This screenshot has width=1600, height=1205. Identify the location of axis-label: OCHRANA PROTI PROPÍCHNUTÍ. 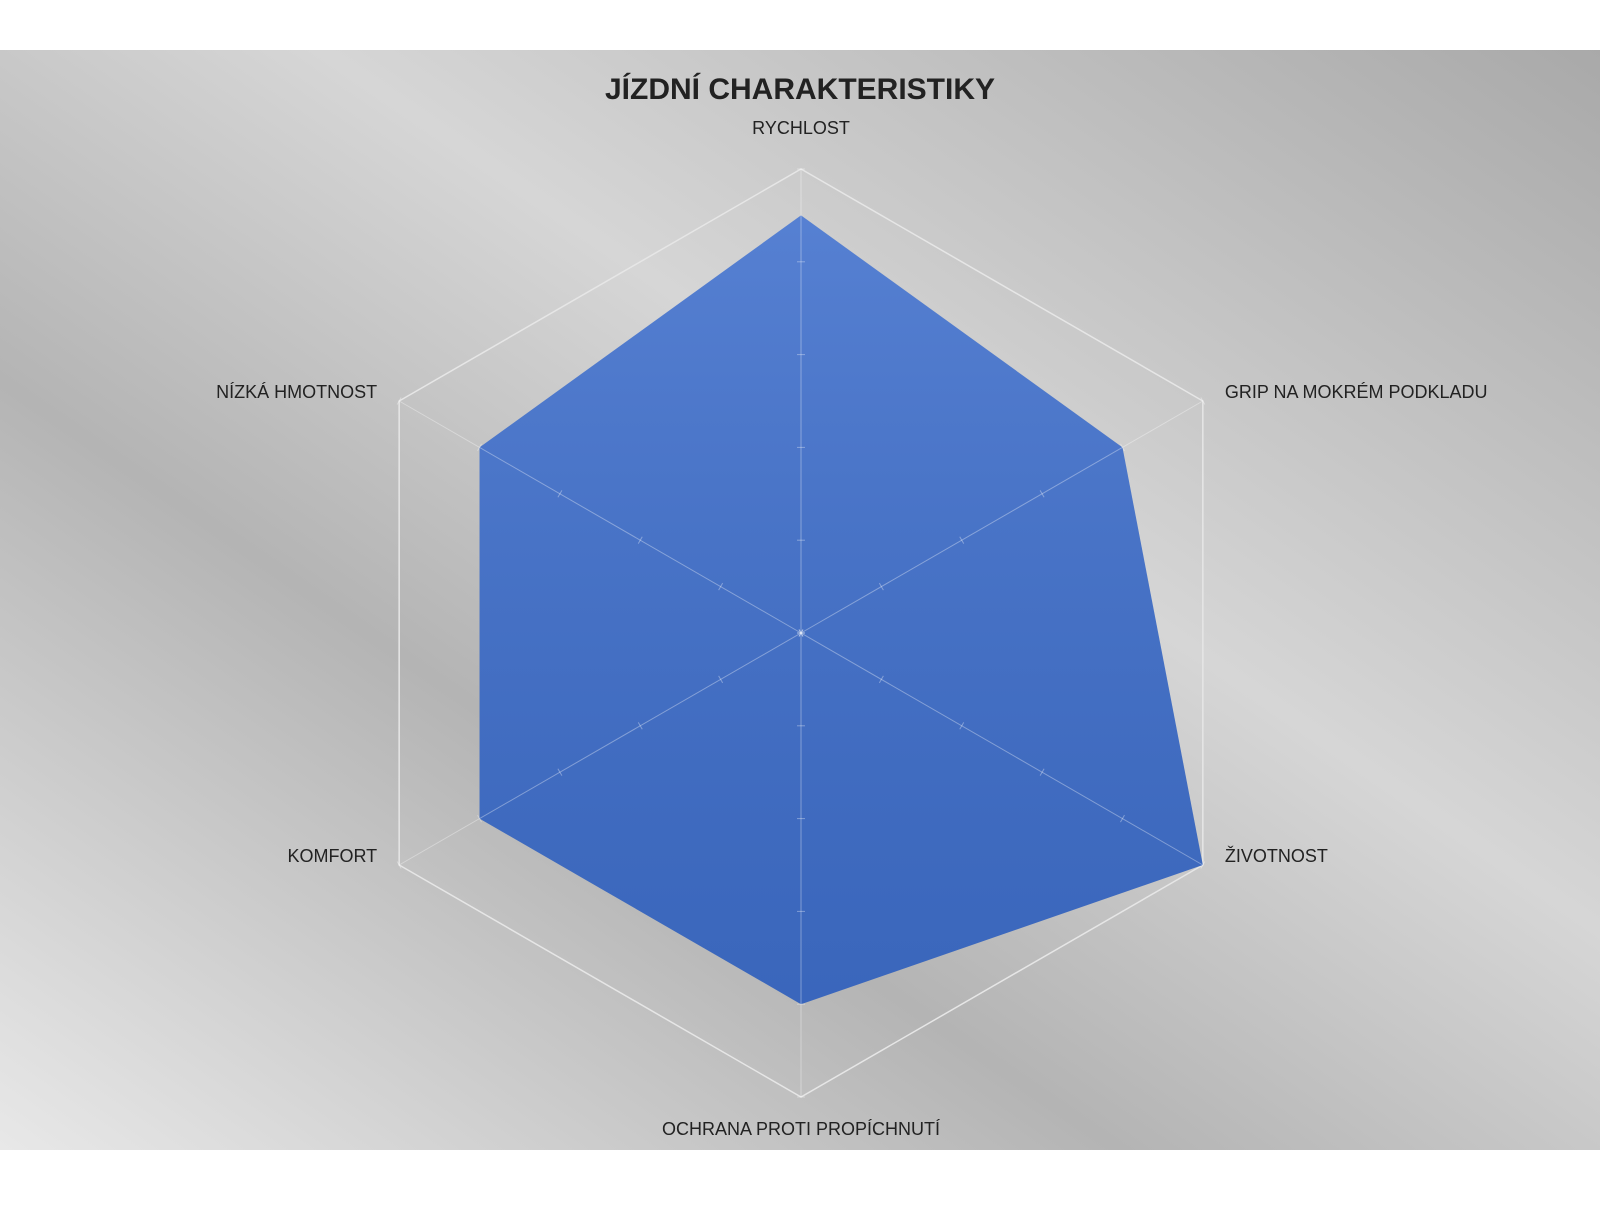
(801, 1129).